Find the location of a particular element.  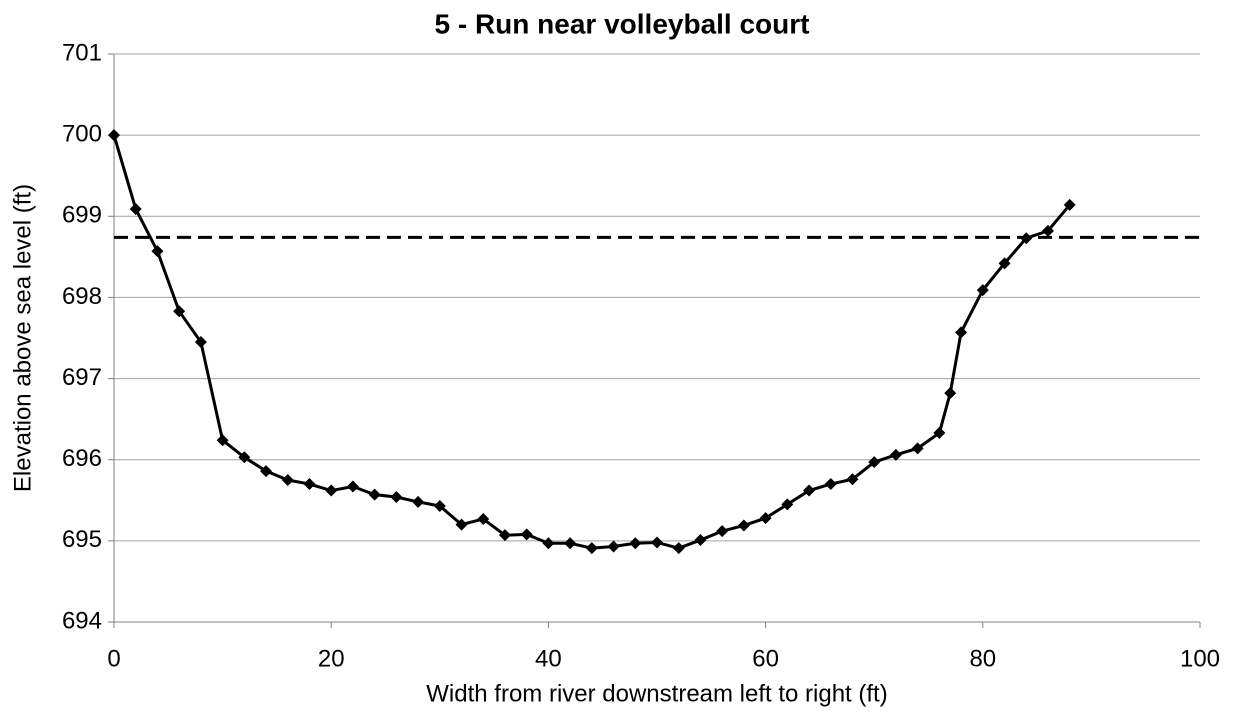

y-tick-label: 700 is located at coordinates (82, 133).